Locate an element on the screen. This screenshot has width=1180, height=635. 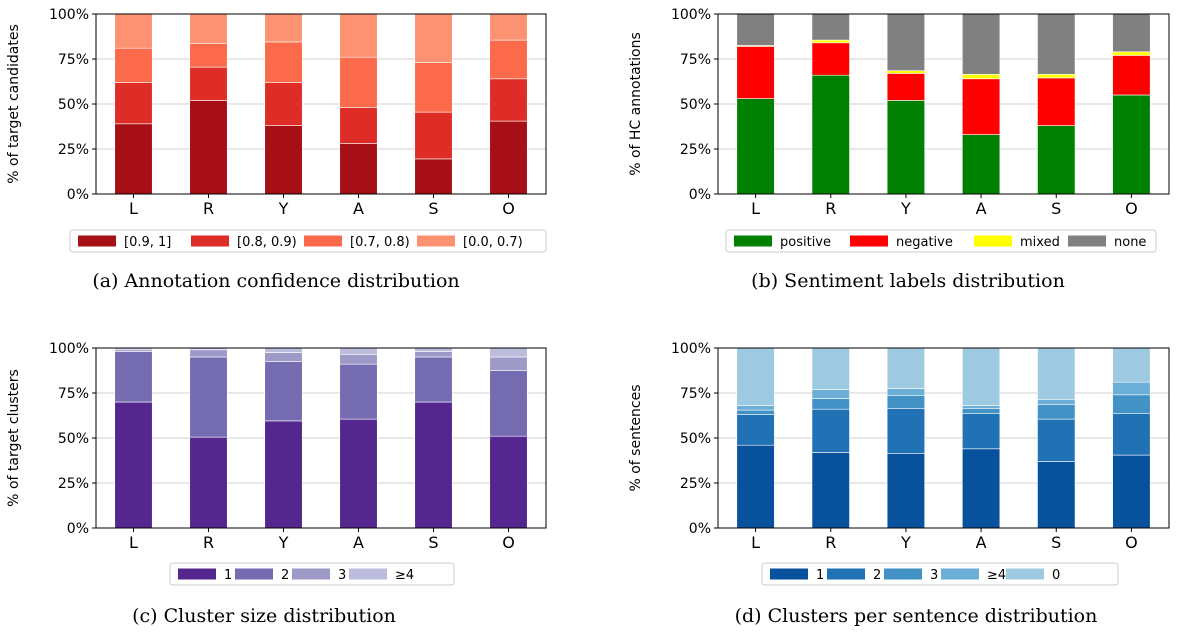
legend-label: [0.8, 0.9) is located at coordinates (267, 242).